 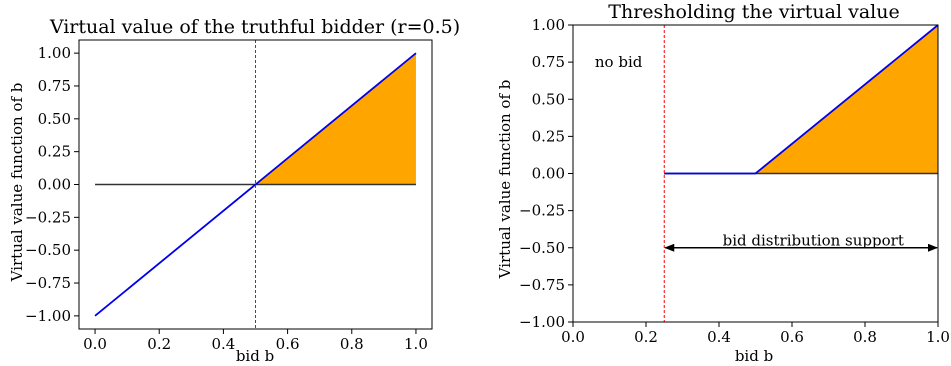 What do you see at coordinates (619, 62) in the screenshot?
I see `annotation-text: no bid` at bounding box center [619, 62].